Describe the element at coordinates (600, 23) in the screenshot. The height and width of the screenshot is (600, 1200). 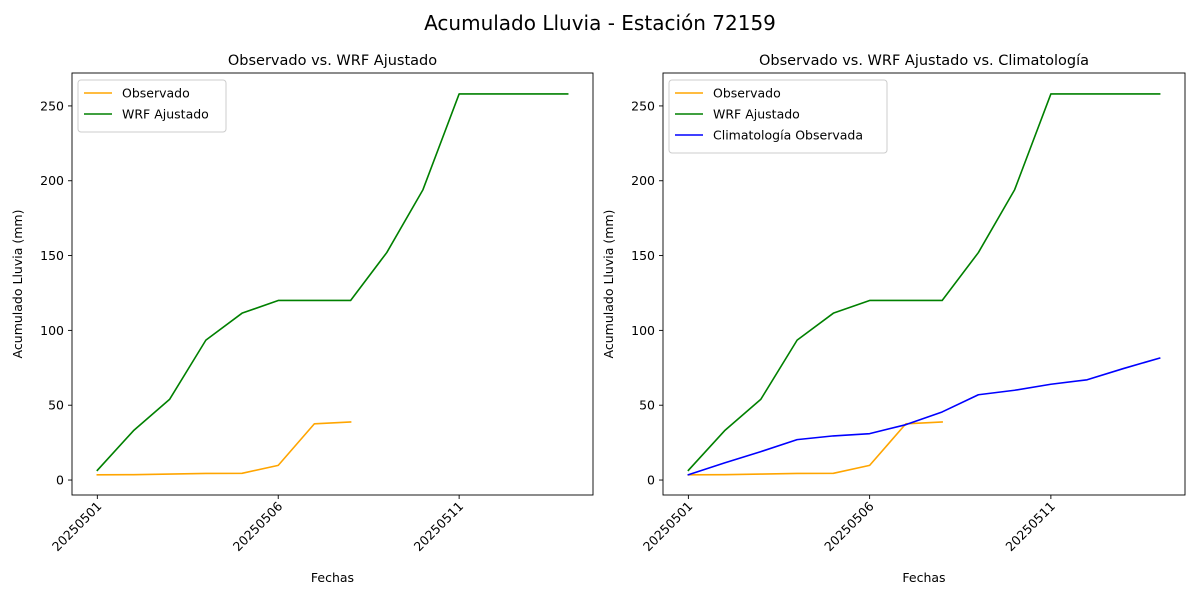
I see `figure-title: Acumulado Lluvia - Estación 72159` at that location.